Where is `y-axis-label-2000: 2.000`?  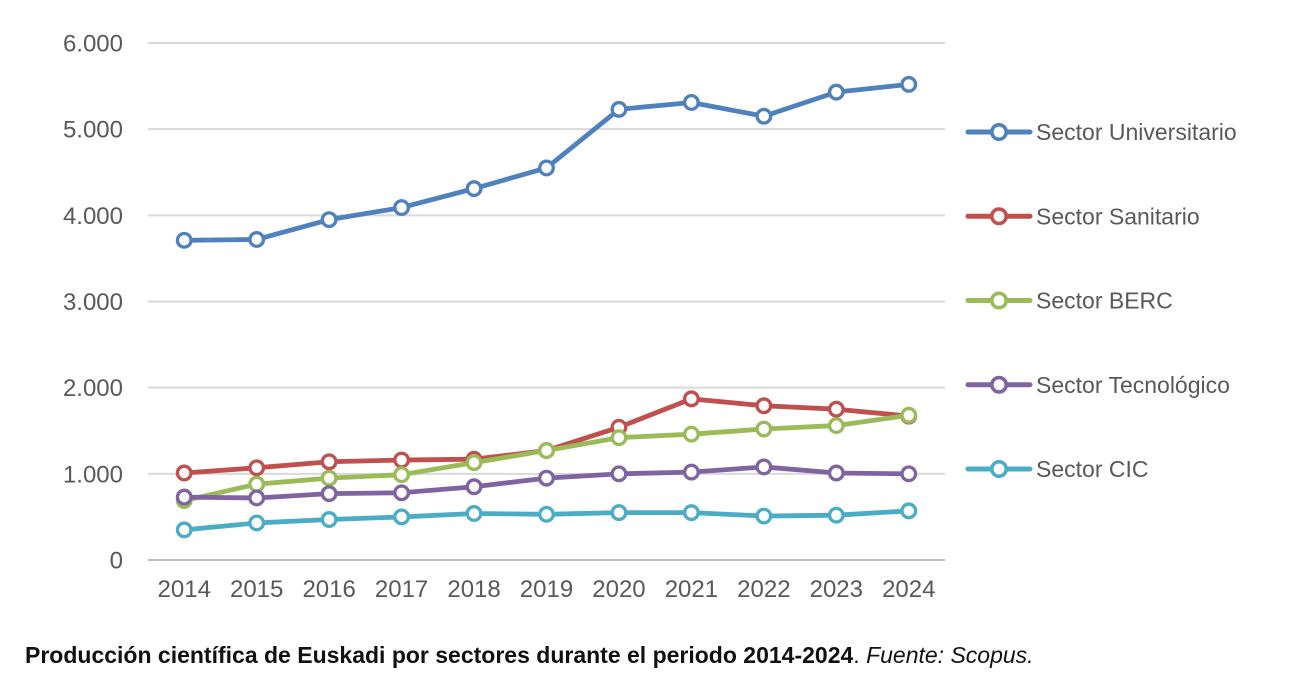 y-axis-label-2000: 2.000 is located at coordinates (93, 388).